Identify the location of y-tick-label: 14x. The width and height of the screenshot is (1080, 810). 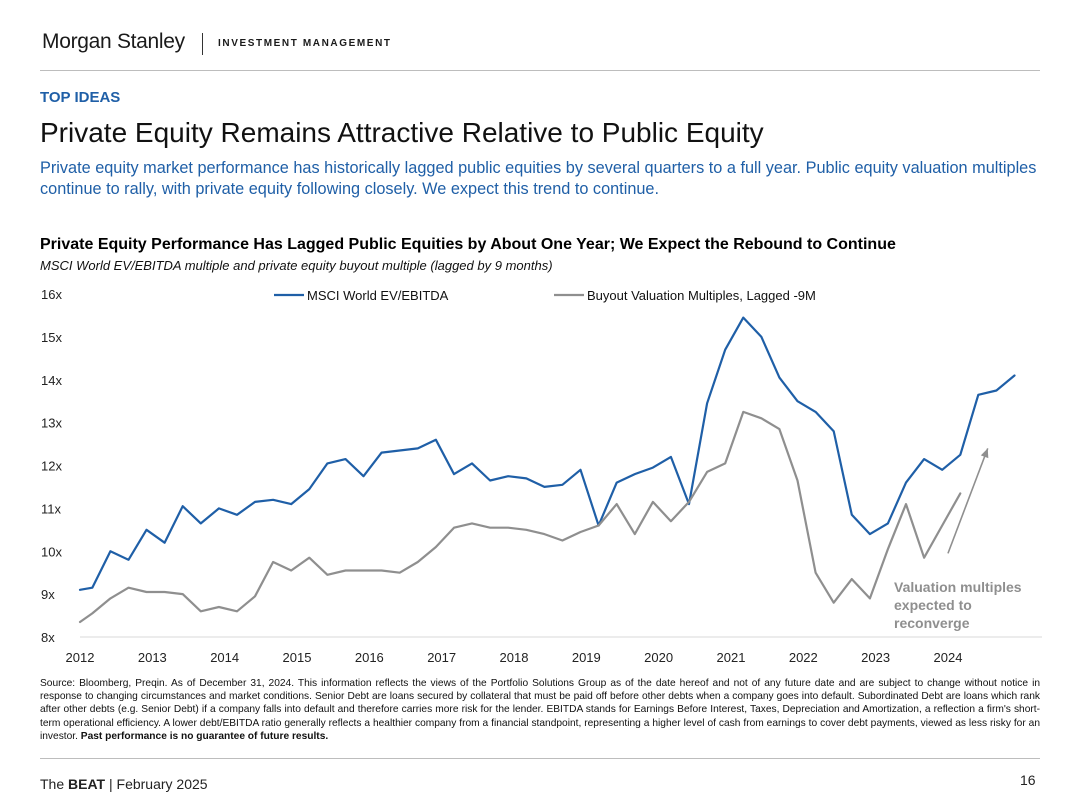
(51, 380).